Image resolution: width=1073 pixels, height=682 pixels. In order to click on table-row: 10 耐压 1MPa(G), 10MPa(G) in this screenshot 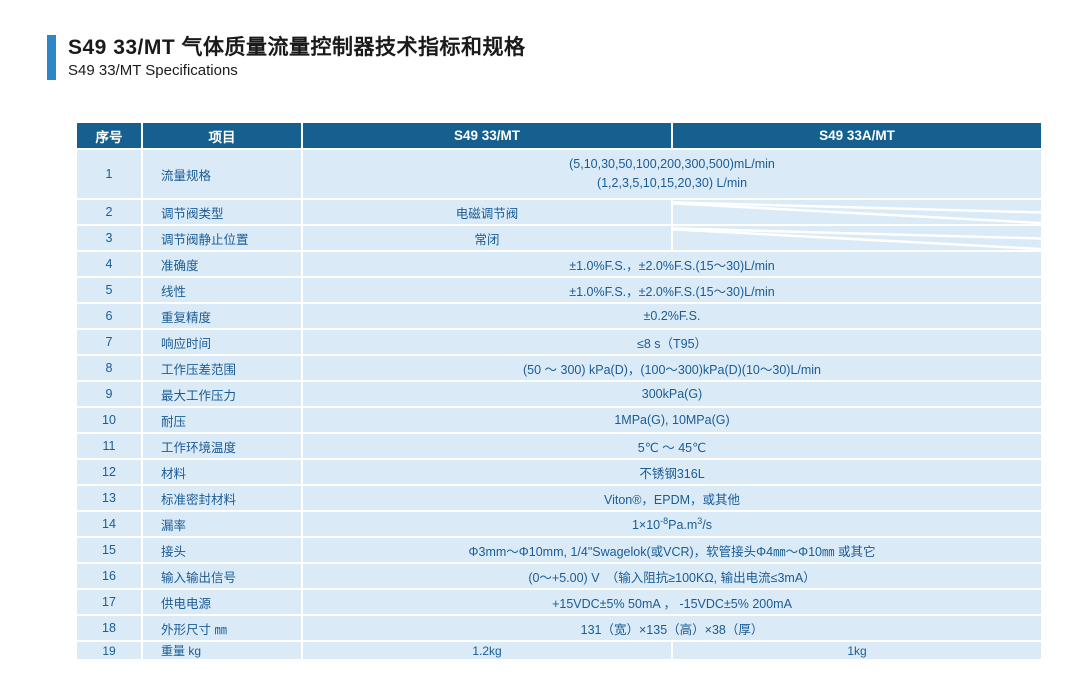, I will do `click(559, 420)`.